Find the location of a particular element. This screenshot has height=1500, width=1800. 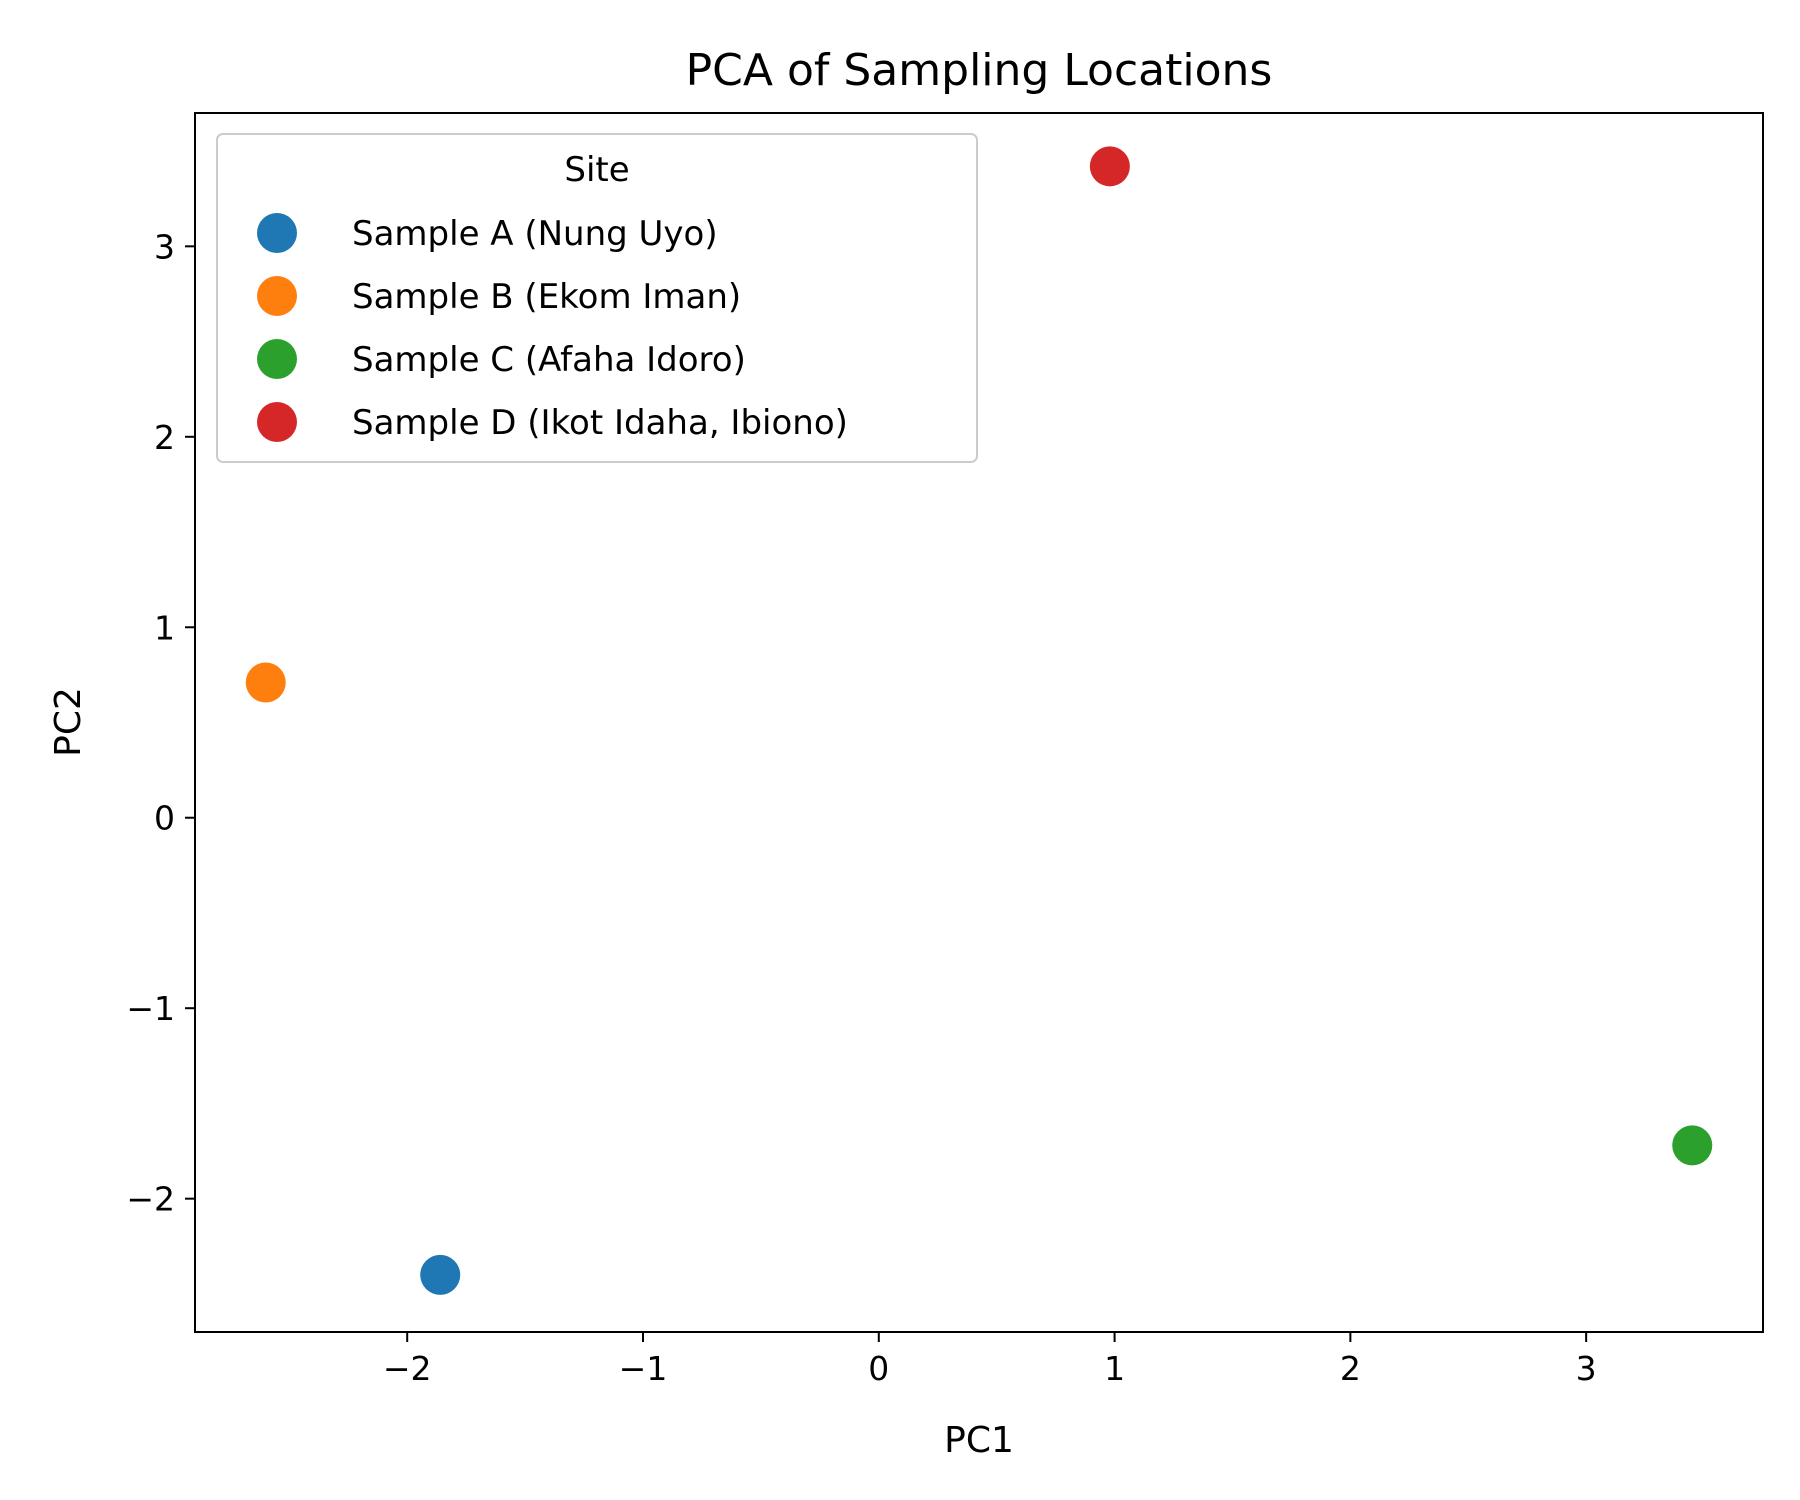

x-tick-label: 1 is located at coordinates (1114, 1368).